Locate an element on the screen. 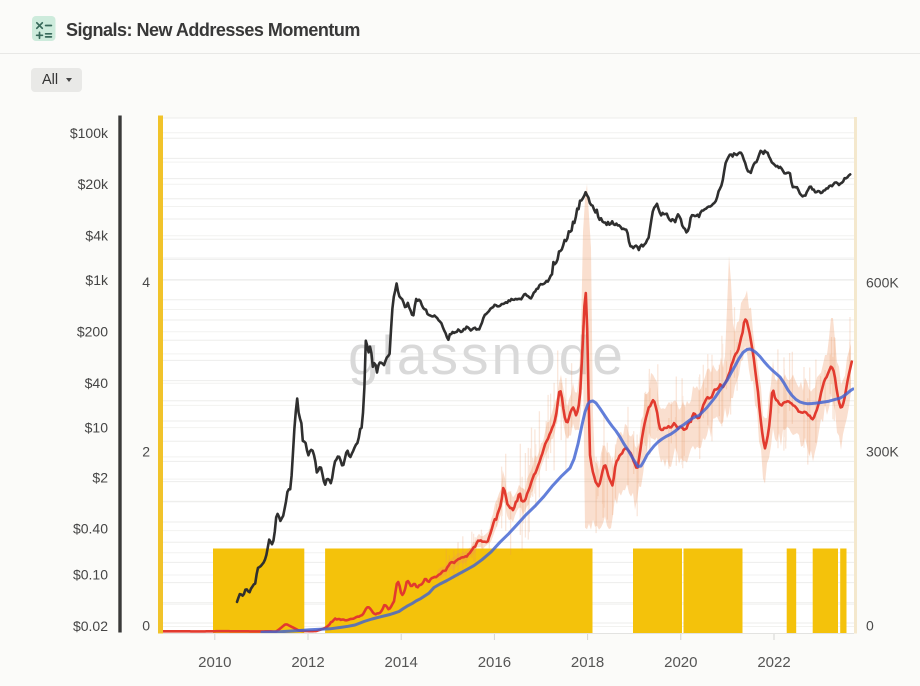  svg-text: 300K is located at coordinates (882, 451).